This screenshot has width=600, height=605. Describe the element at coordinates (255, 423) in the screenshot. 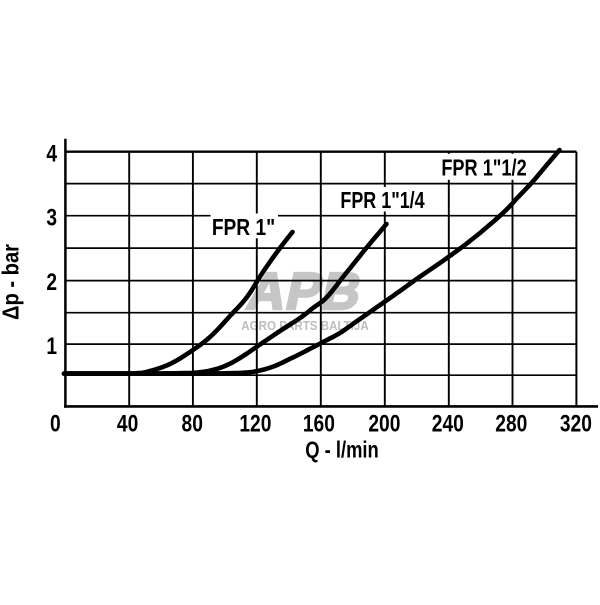

I see `svg-text: 120` at that location.